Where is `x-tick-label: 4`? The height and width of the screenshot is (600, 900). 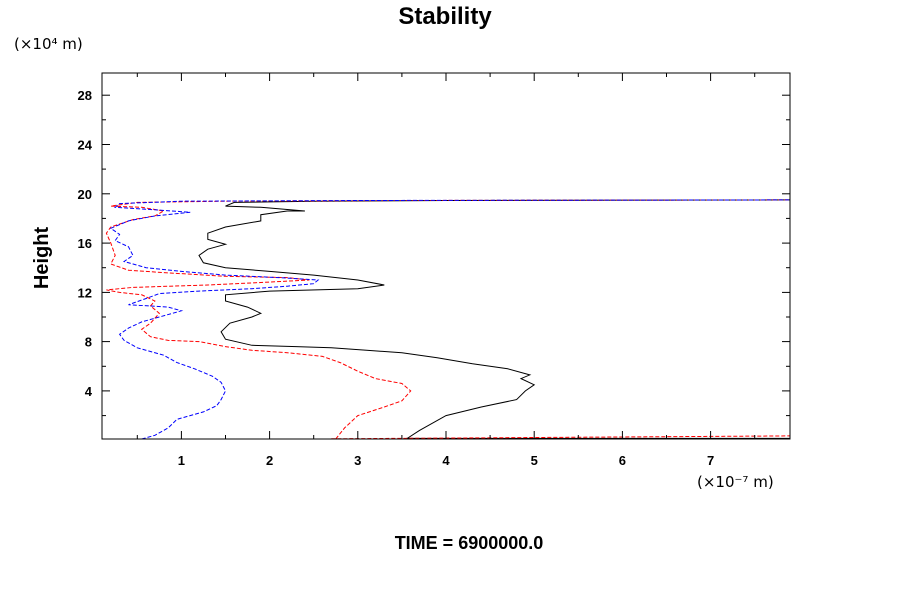
x-tick-label: 4 is located at coordinates (446, 460).